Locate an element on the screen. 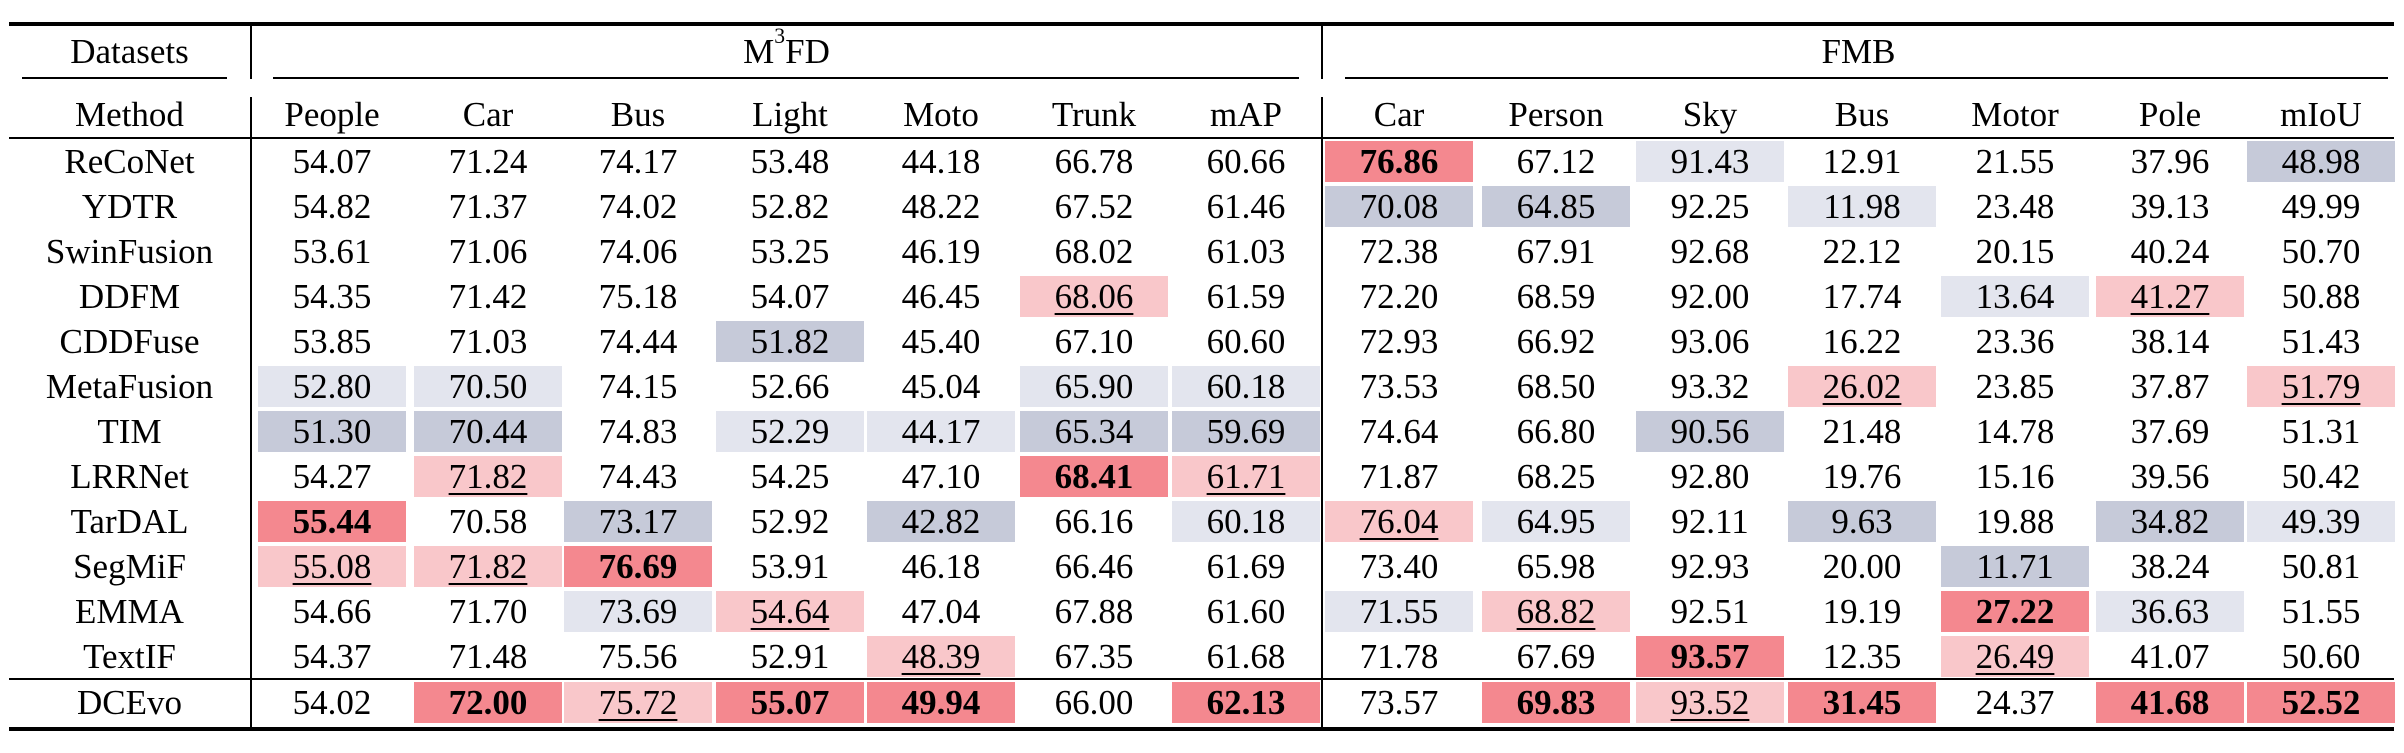 Image resolution: width=2404 pixels, height=753 pixels. fmb-underline is located at coordinates (1866, 78).